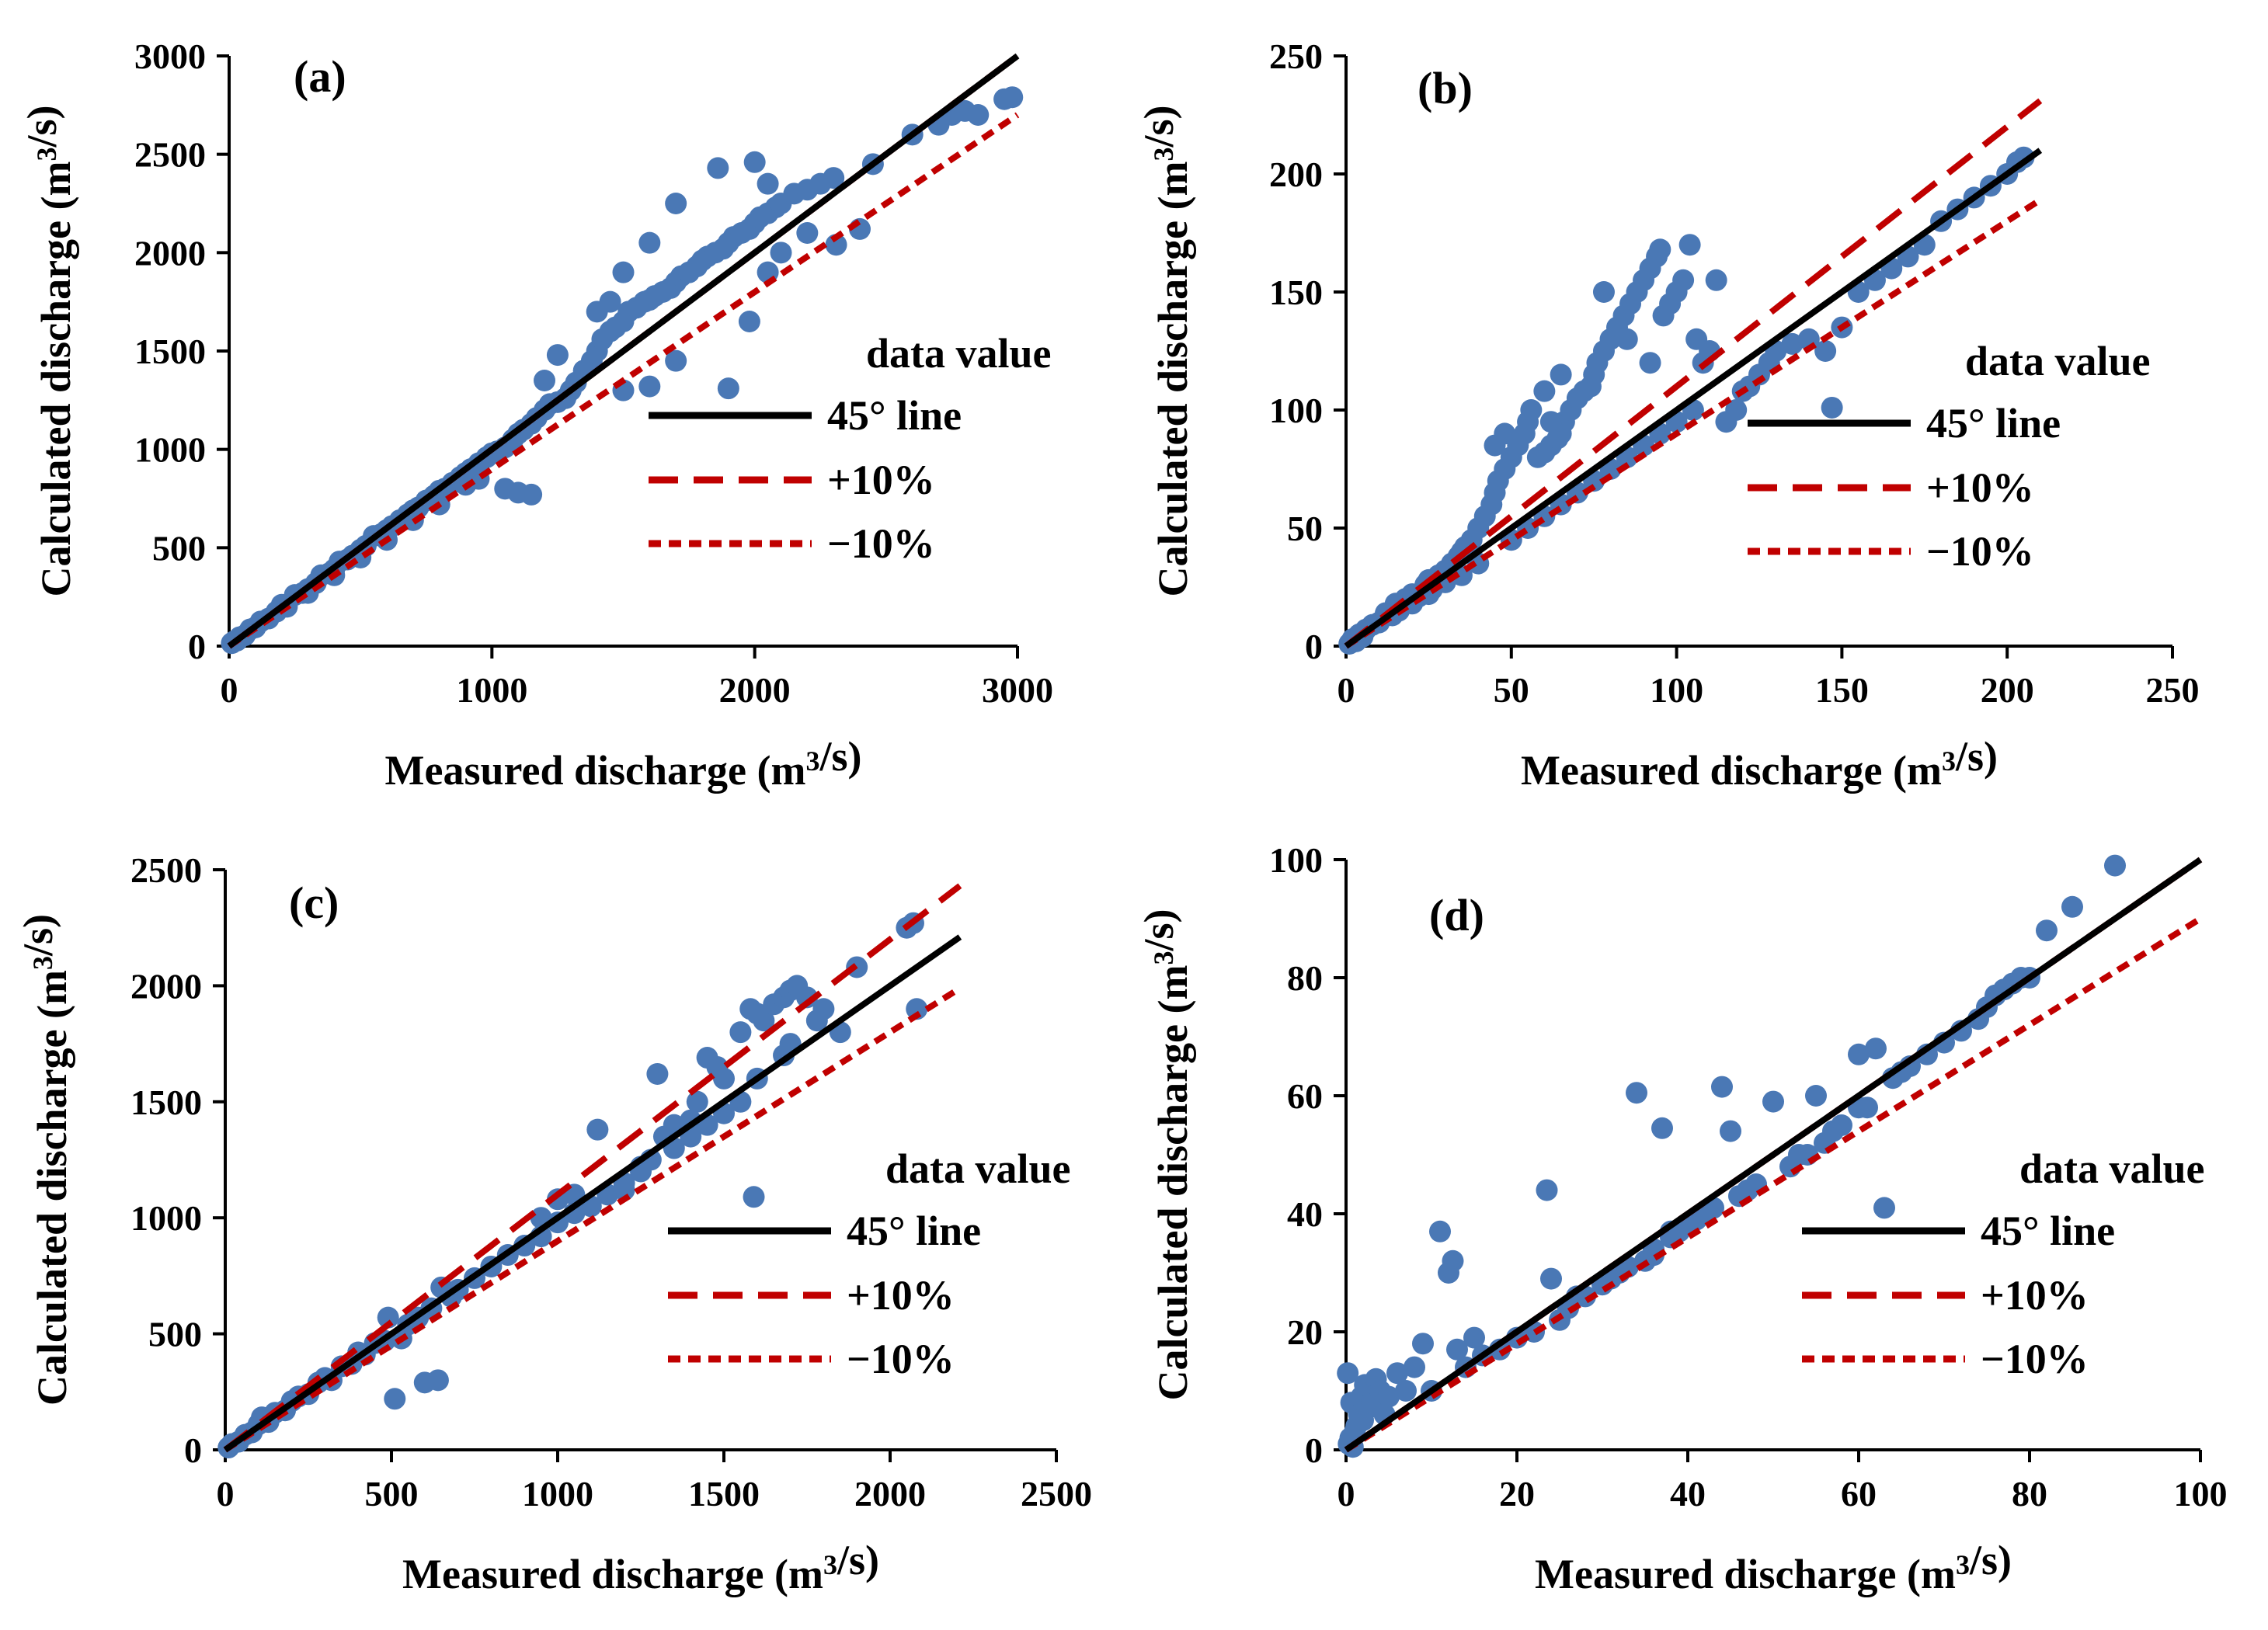  I want to click on y-tick-label: 2000, so click(166, 986).